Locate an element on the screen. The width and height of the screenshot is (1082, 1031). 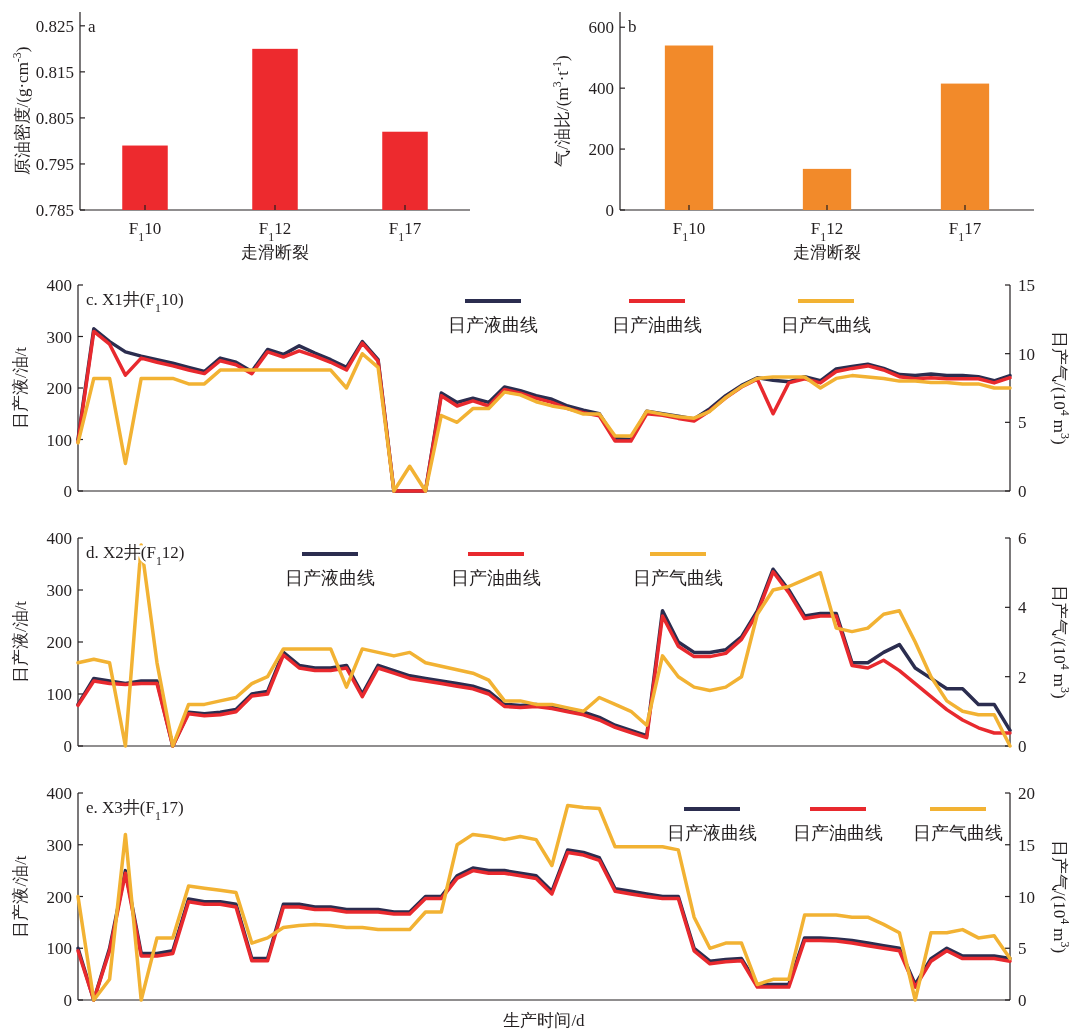
y-tick-label: 0.795 is located at coordinates (54, 164).